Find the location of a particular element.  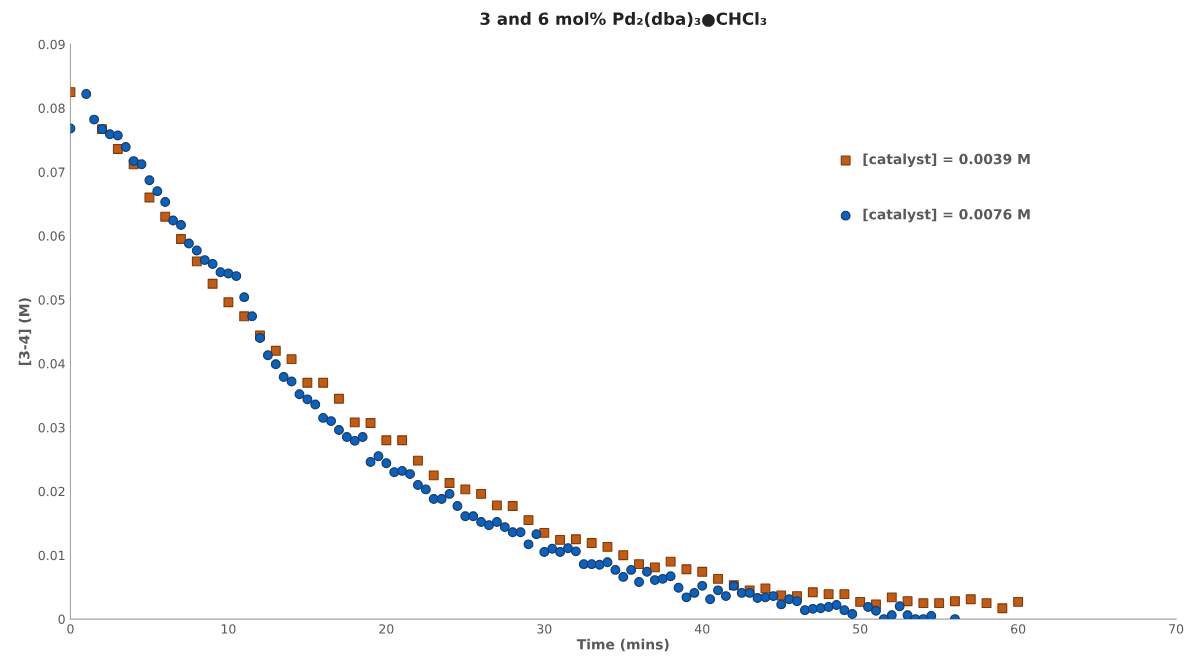

y-tick-label: 0 is located at coordinates (61, 619).